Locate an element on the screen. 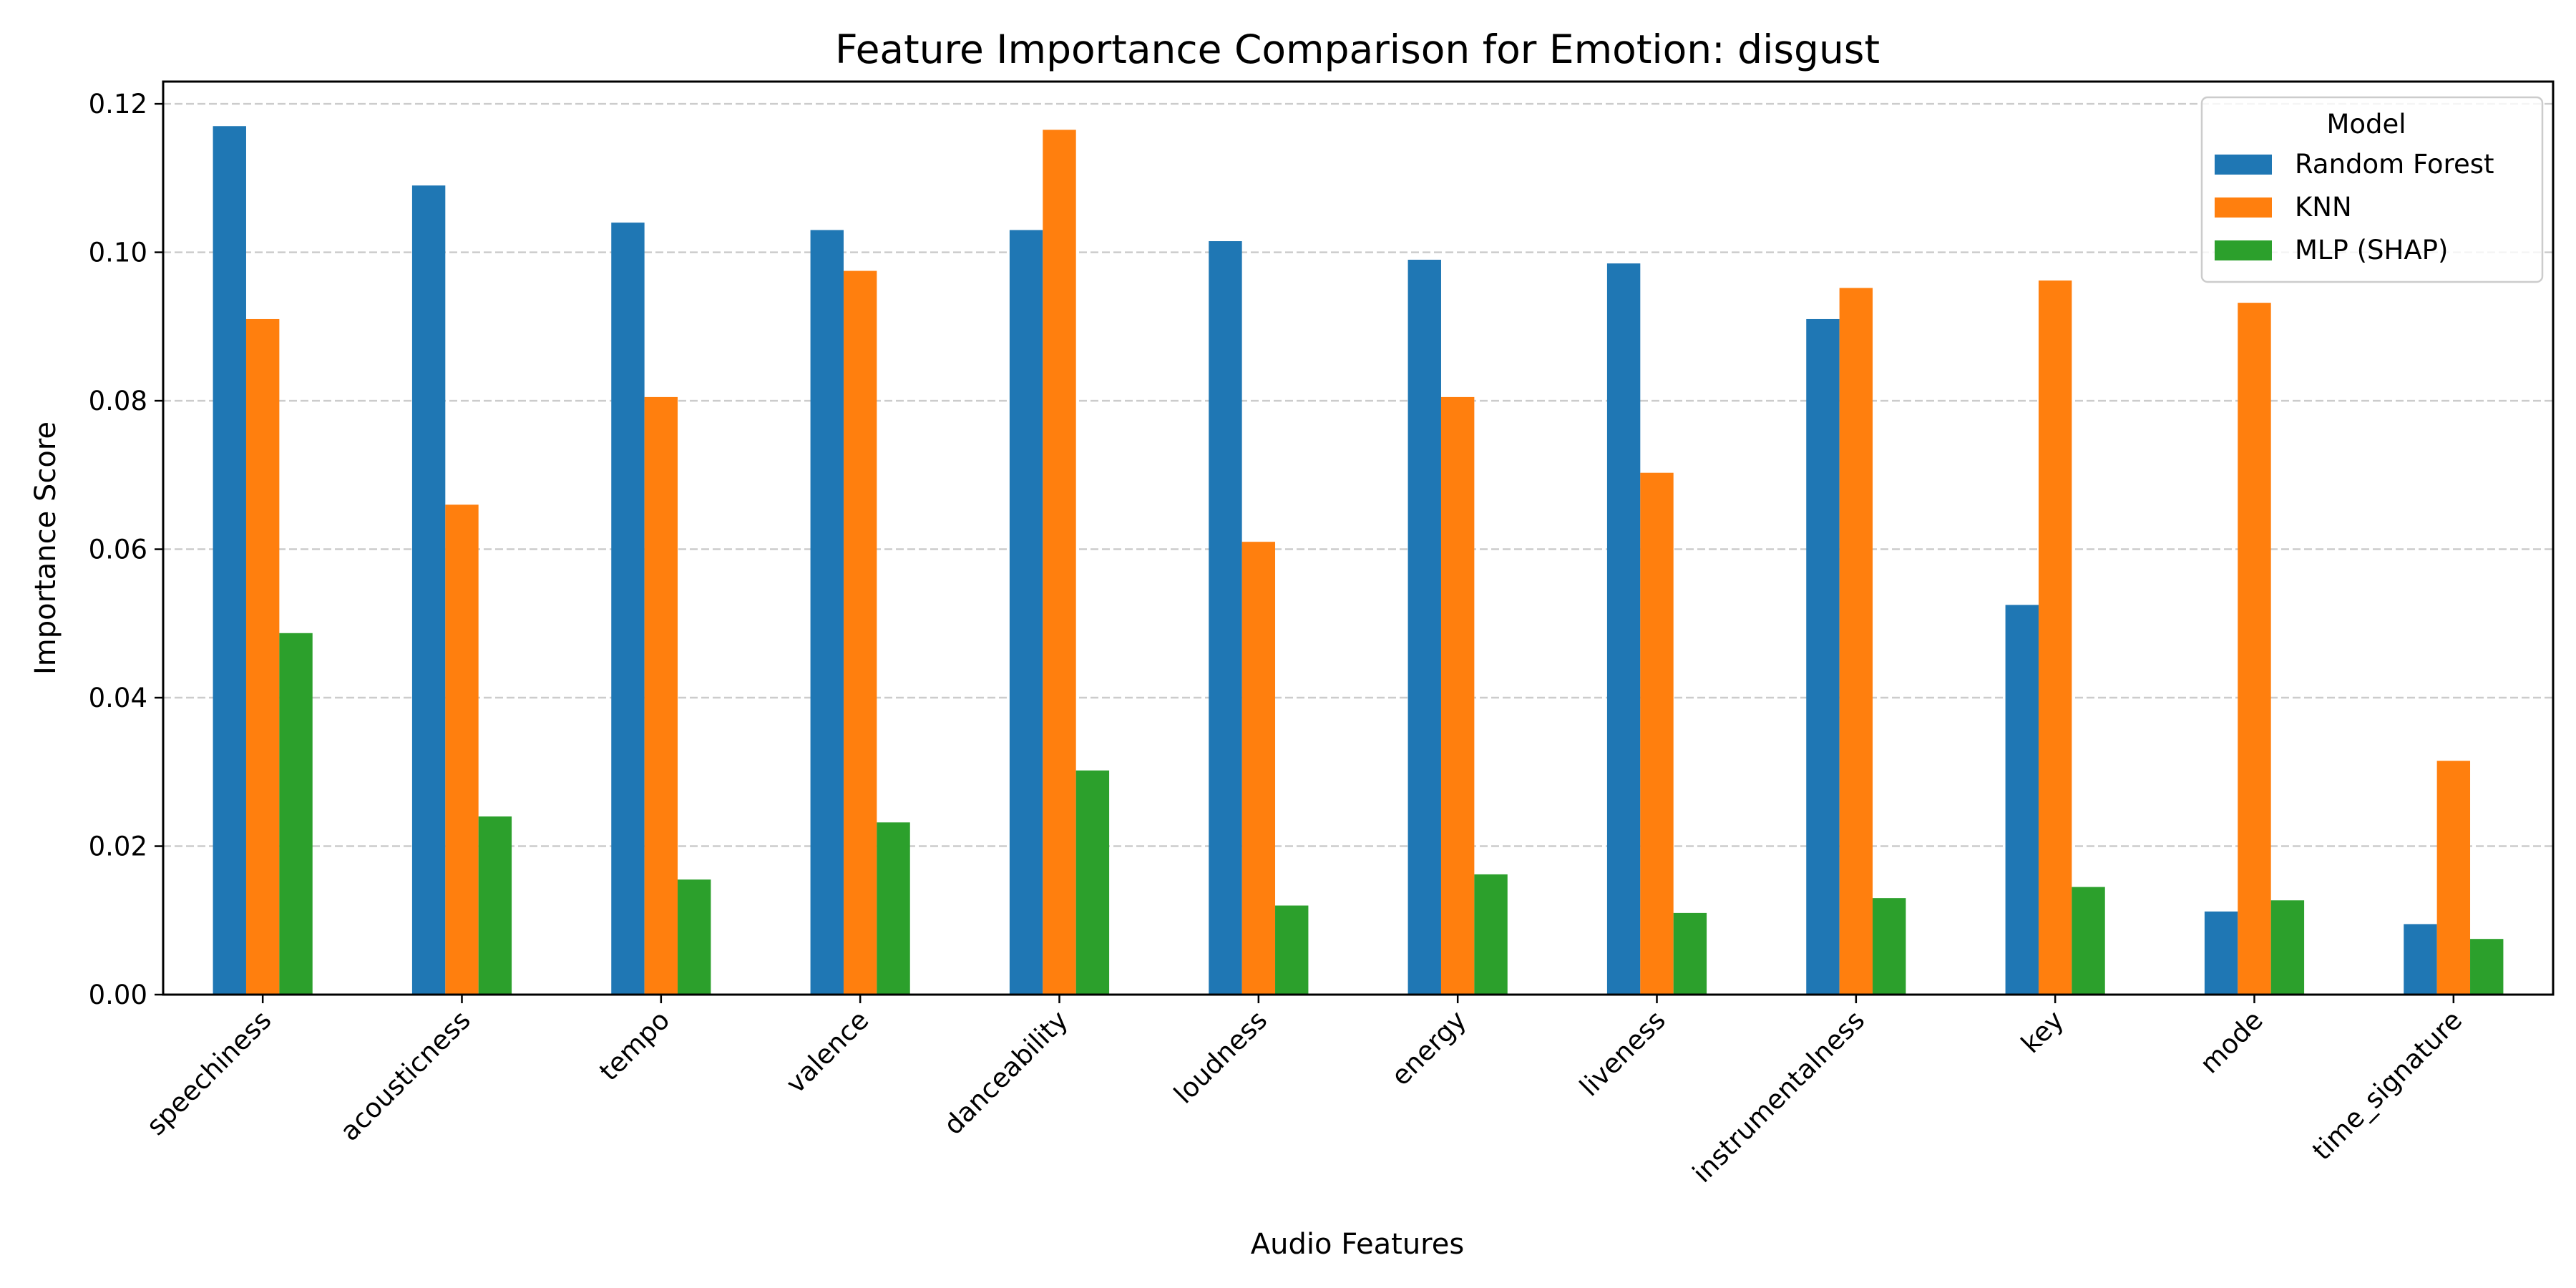  bar-random-forest-mode is located at coordinates (2221, 953).